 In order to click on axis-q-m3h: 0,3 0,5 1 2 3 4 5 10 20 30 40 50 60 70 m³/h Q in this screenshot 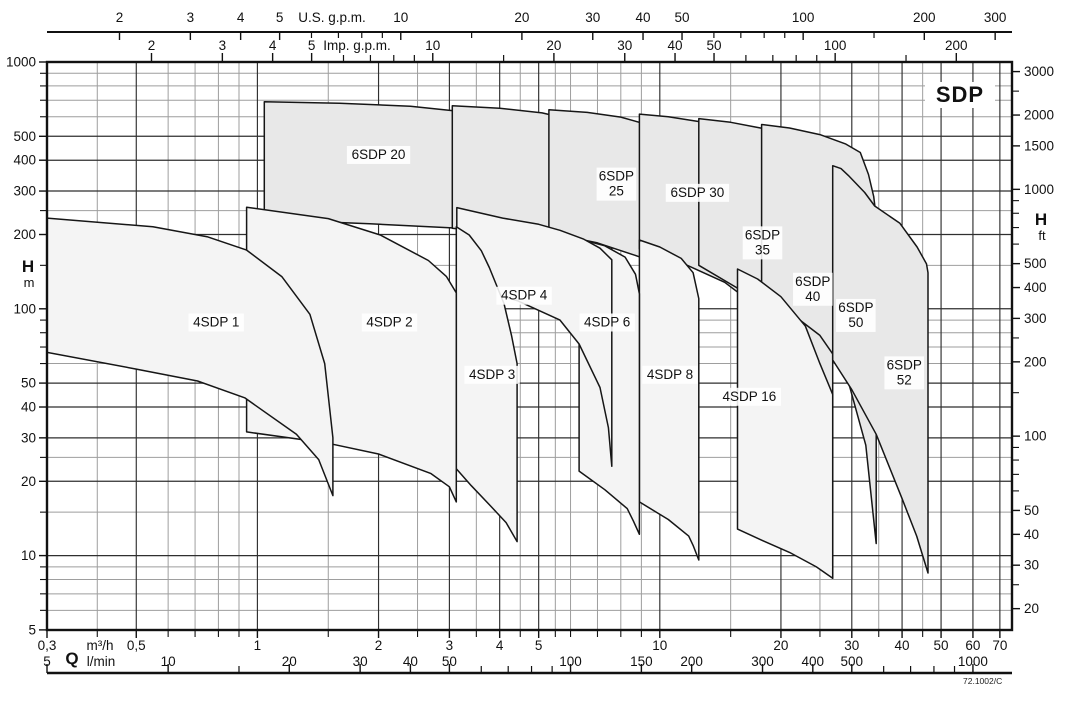, I will do `click(522, 649)`.